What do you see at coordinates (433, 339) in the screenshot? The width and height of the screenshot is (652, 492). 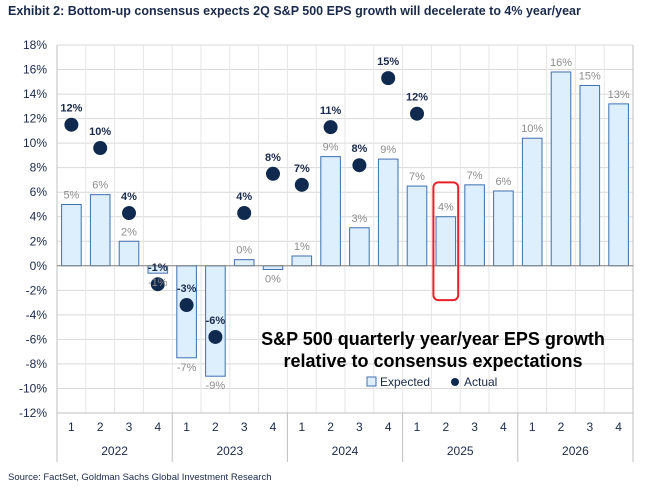 I see `chart-title-line1: S&P 500 quarterly year/year EPS growth` at bounding box center [433, 339].